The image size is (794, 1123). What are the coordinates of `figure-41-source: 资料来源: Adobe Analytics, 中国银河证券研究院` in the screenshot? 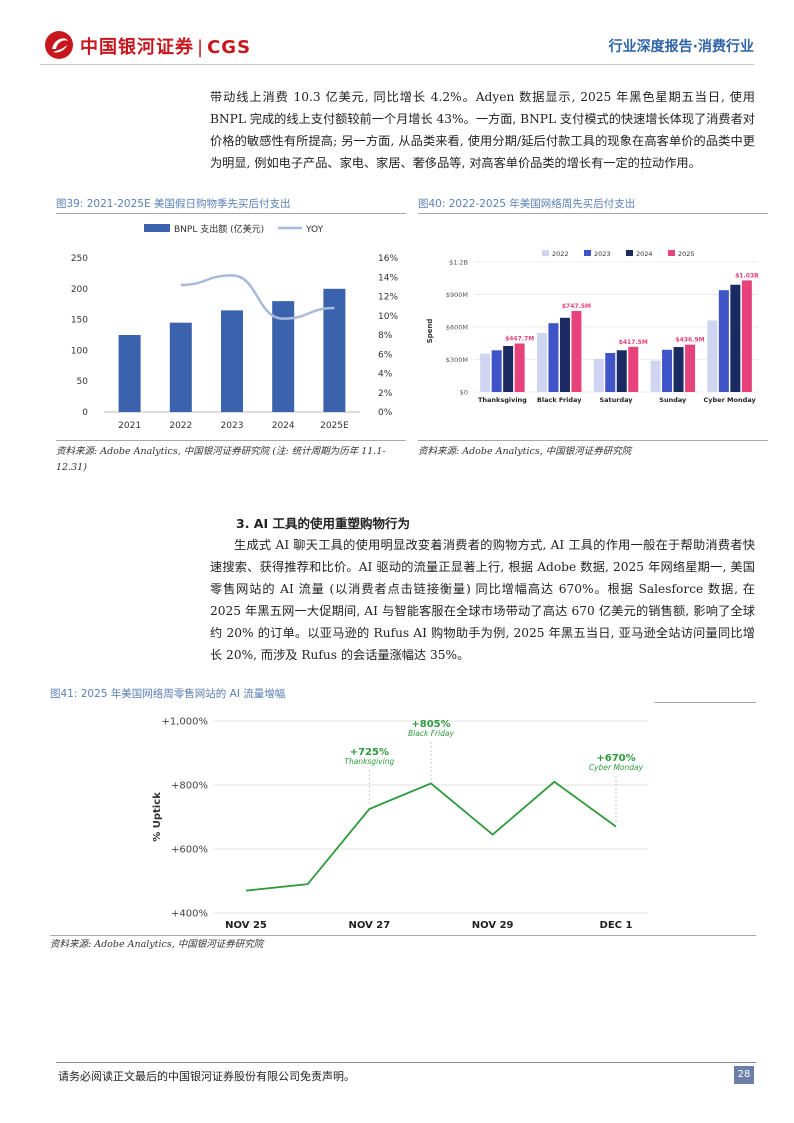 It's located at (157, 944).